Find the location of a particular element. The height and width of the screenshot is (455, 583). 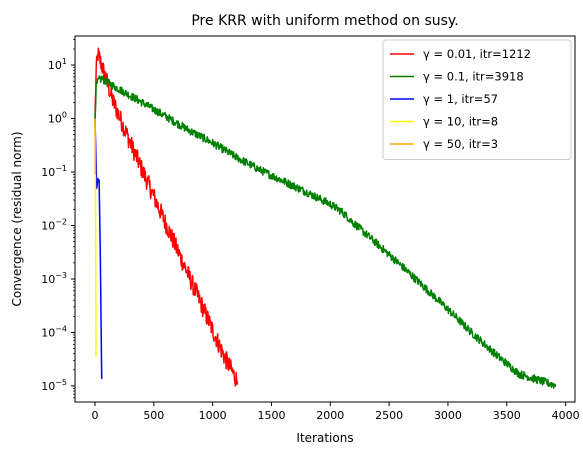

chart-title: Pre KRR with uniform method on susy. is located at coordinates (324, 21).